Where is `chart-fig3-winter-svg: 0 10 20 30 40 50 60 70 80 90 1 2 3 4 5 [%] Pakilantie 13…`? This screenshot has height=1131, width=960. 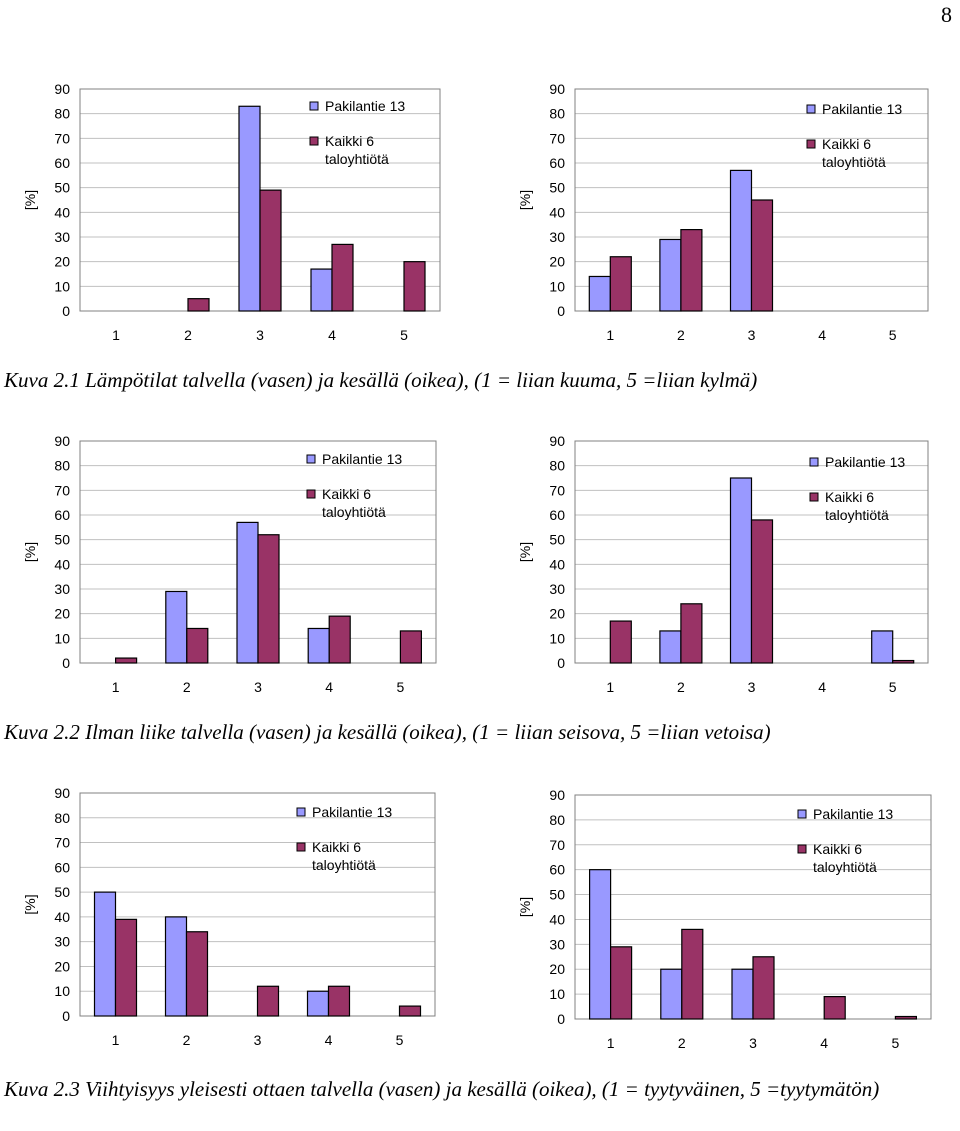
chart-fig3-winter-svg: 0 10 20 30 40 50 60 70 80 90 1 2 3 4 5 [%] Pakilantie 13… is located at coordinates (229, 916).